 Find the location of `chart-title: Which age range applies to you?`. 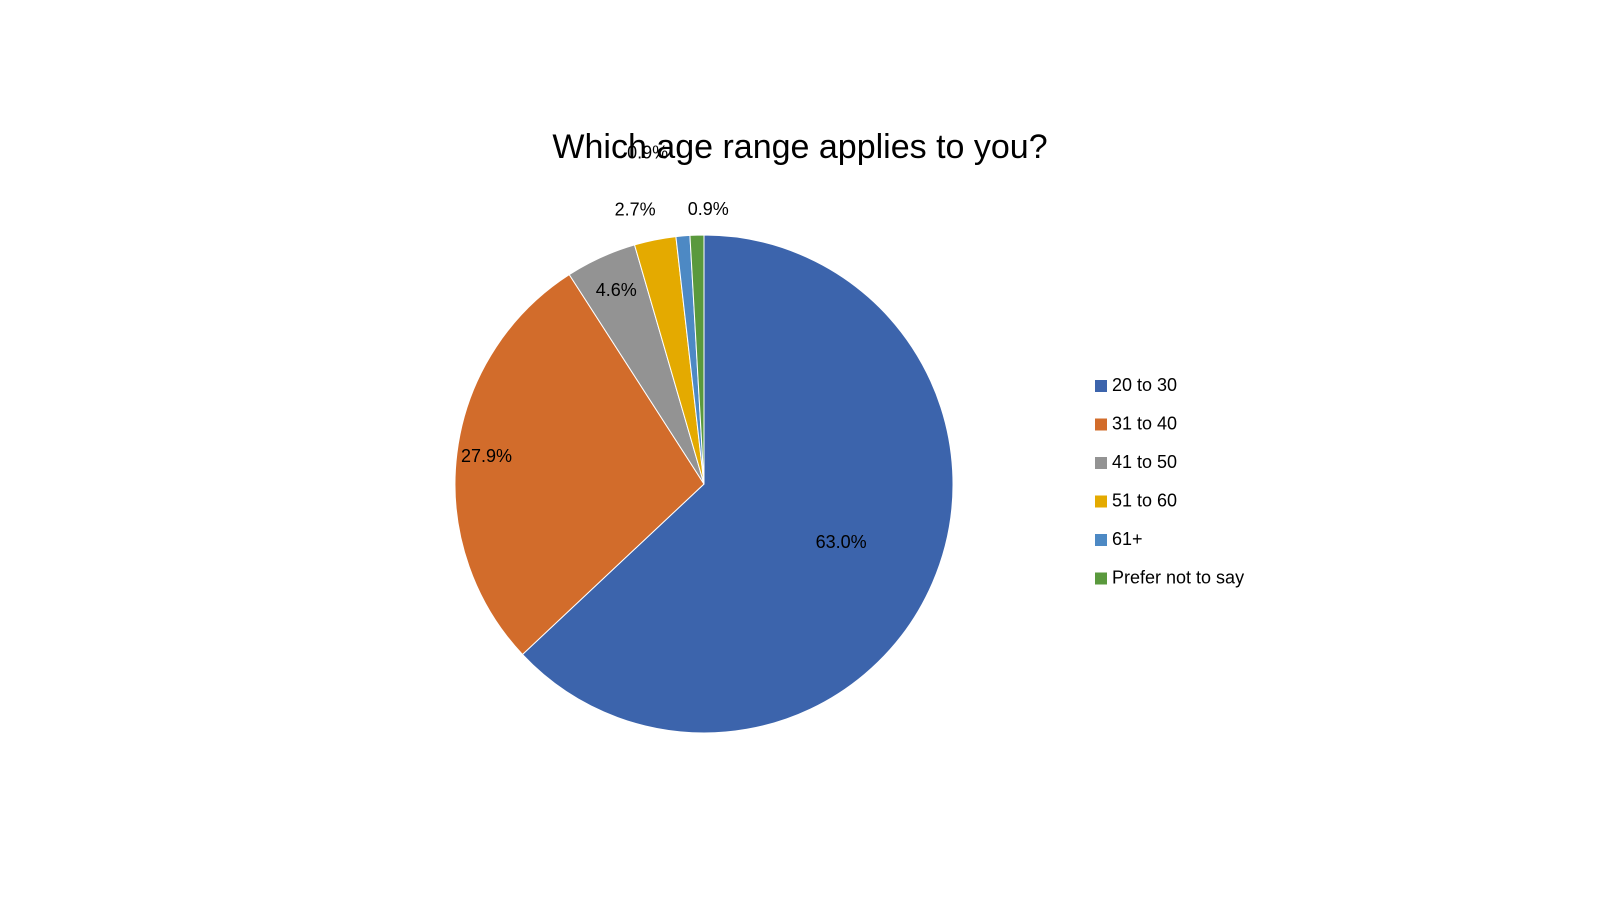

chart-title: Which age range applies to you? is located at coordinates (799, 147).